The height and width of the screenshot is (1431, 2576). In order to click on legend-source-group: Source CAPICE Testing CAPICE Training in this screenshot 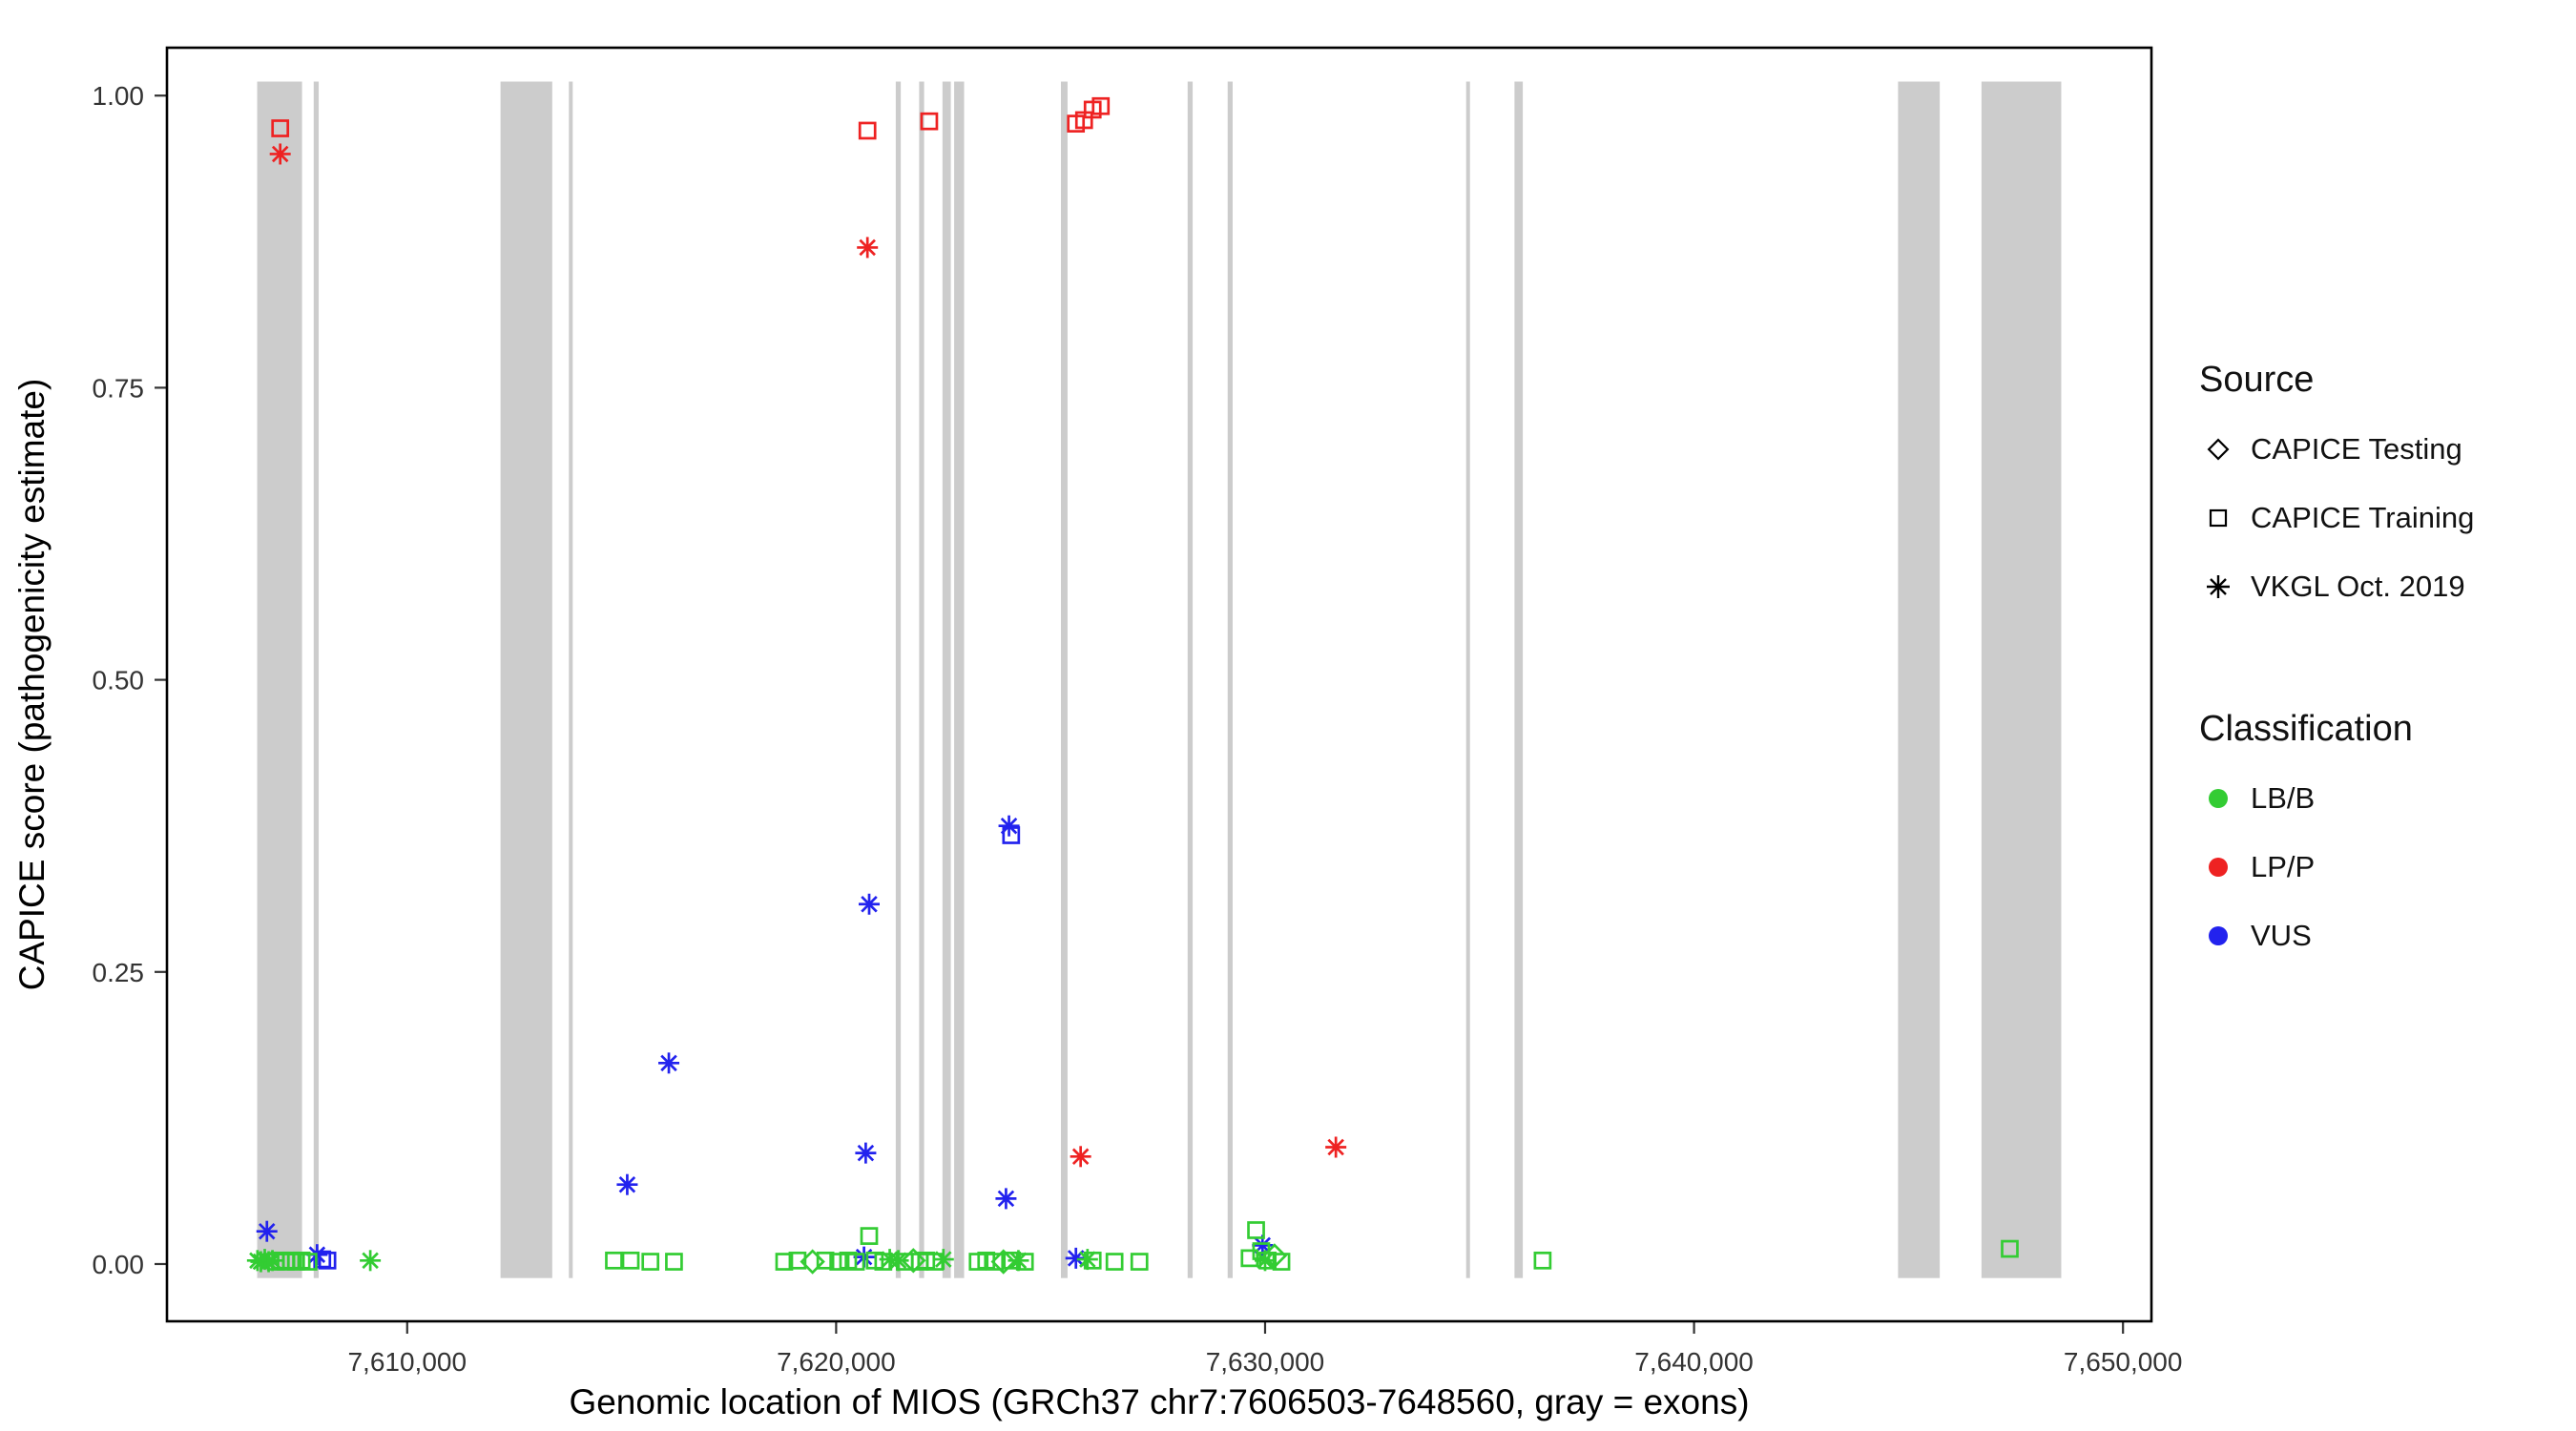, I will do `click(2336, 490)`.